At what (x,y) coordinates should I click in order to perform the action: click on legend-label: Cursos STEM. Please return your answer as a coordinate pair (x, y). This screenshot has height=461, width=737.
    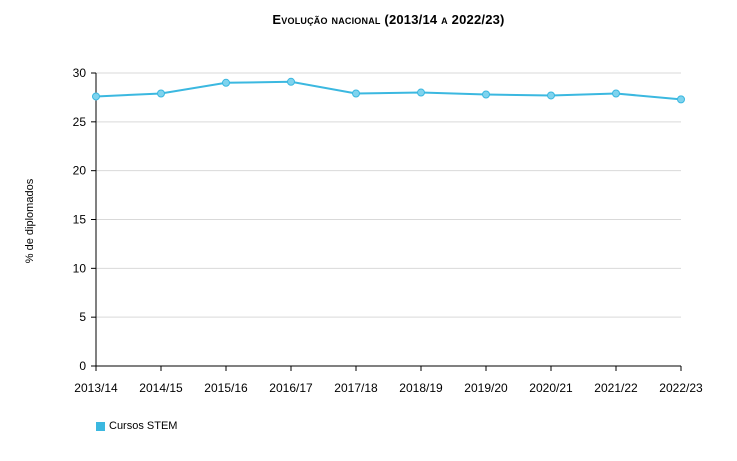
    Looking at the image, I should click on (143, 426).